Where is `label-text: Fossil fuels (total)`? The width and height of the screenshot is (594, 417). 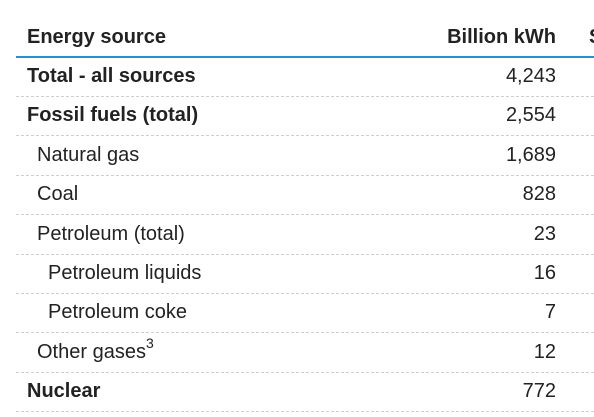 label-text: Fossil fuels (total) is located at coordinates (113, 115).